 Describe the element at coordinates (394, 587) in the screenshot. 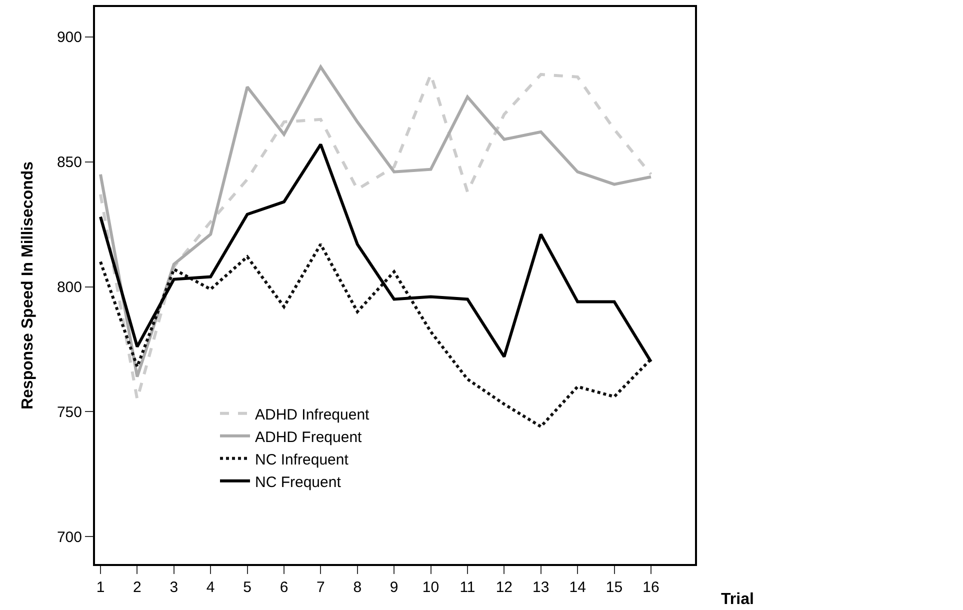

I see `x-tick-label: 9` at that location.